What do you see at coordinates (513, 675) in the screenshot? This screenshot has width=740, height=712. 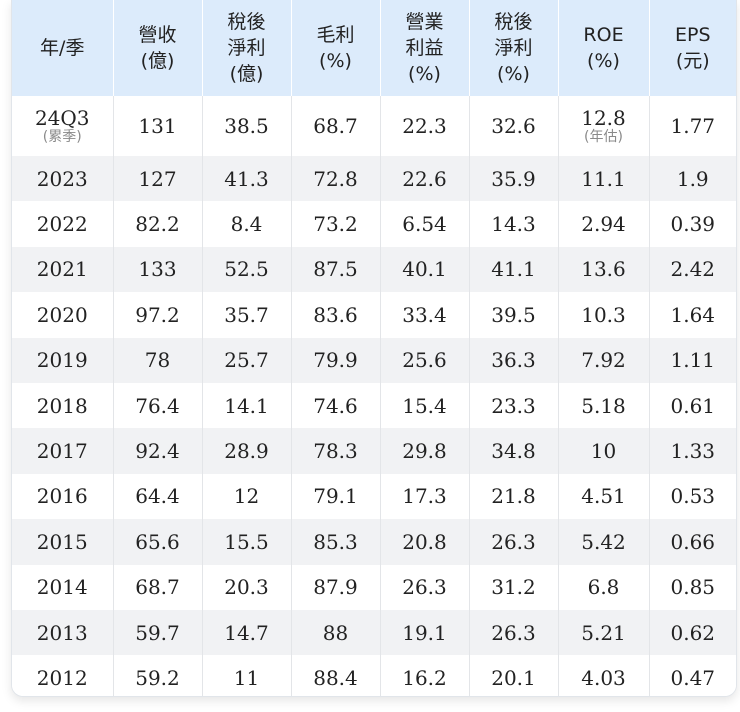 I see `cell-net-margin: 20.1` at bounding box center [513, 675].